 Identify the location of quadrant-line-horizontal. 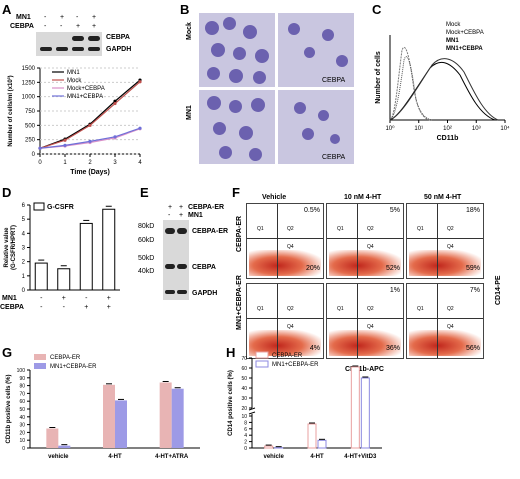
(445, 239).